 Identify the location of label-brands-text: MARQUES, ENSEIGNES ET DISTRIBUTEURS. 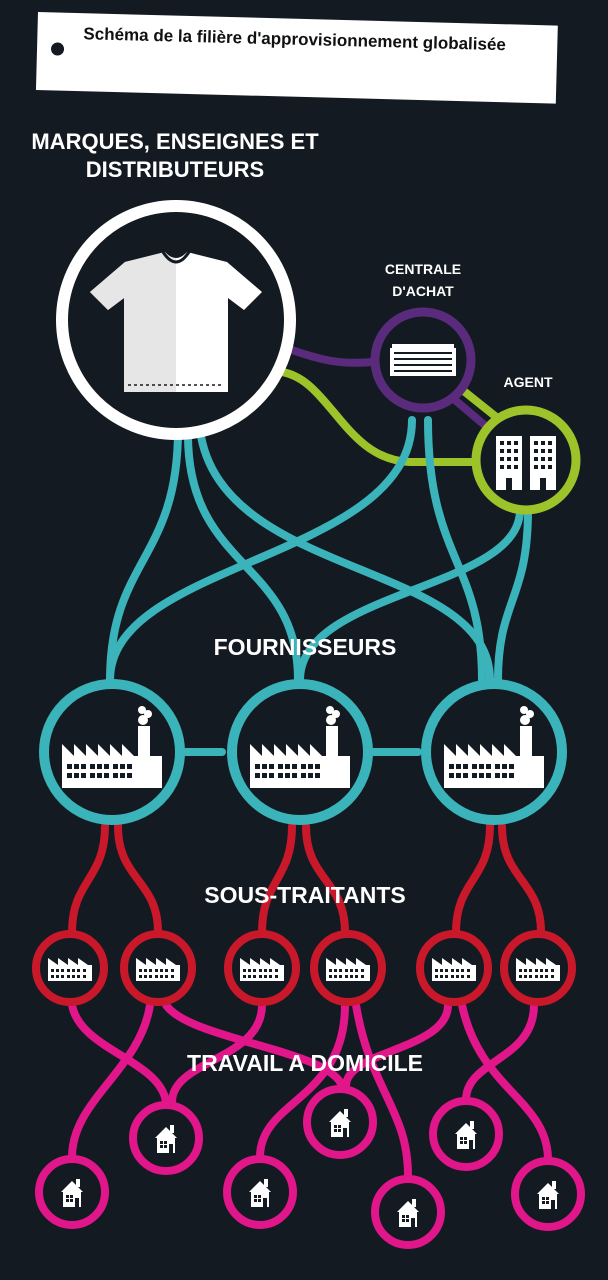
(175, 155).